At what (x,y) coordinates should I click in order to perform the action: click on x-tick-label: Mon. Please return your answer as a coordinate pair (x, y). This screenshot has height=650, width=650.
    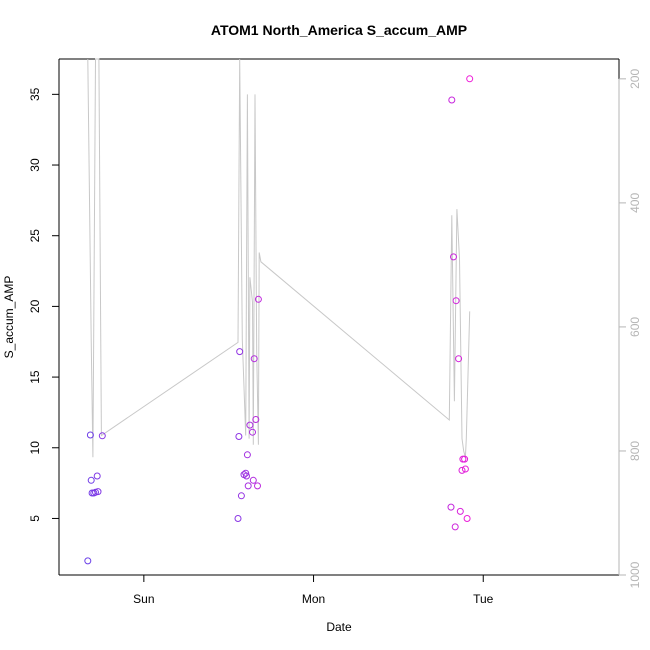
    Looking at the image, I should click on (313, 599).